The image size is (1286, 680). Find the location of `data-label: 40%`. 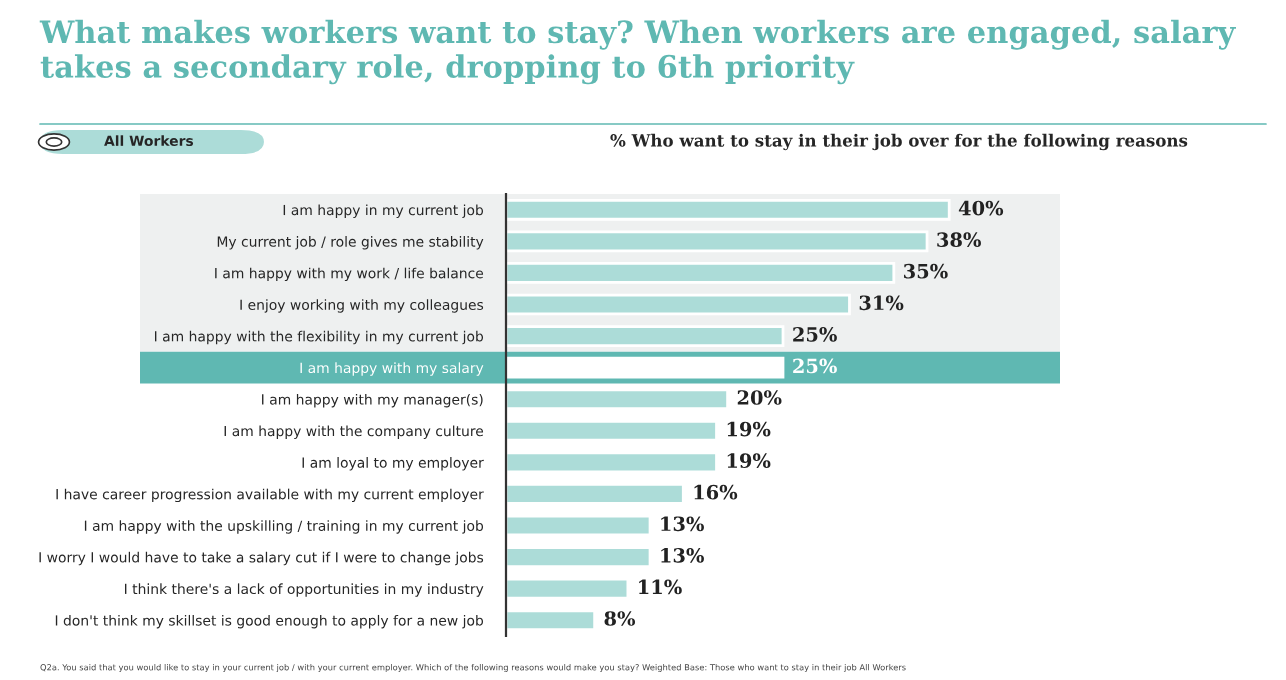

data-label: 40% is located at coordinates (981, 208).